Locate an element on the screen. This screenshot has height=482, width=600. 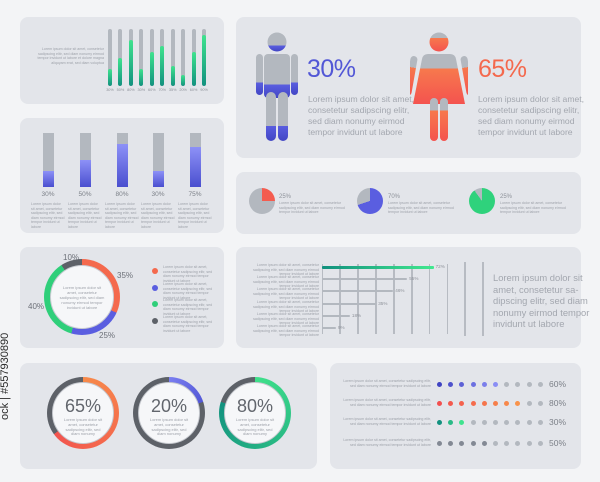
donut-center is located at coordinates (82, 297).